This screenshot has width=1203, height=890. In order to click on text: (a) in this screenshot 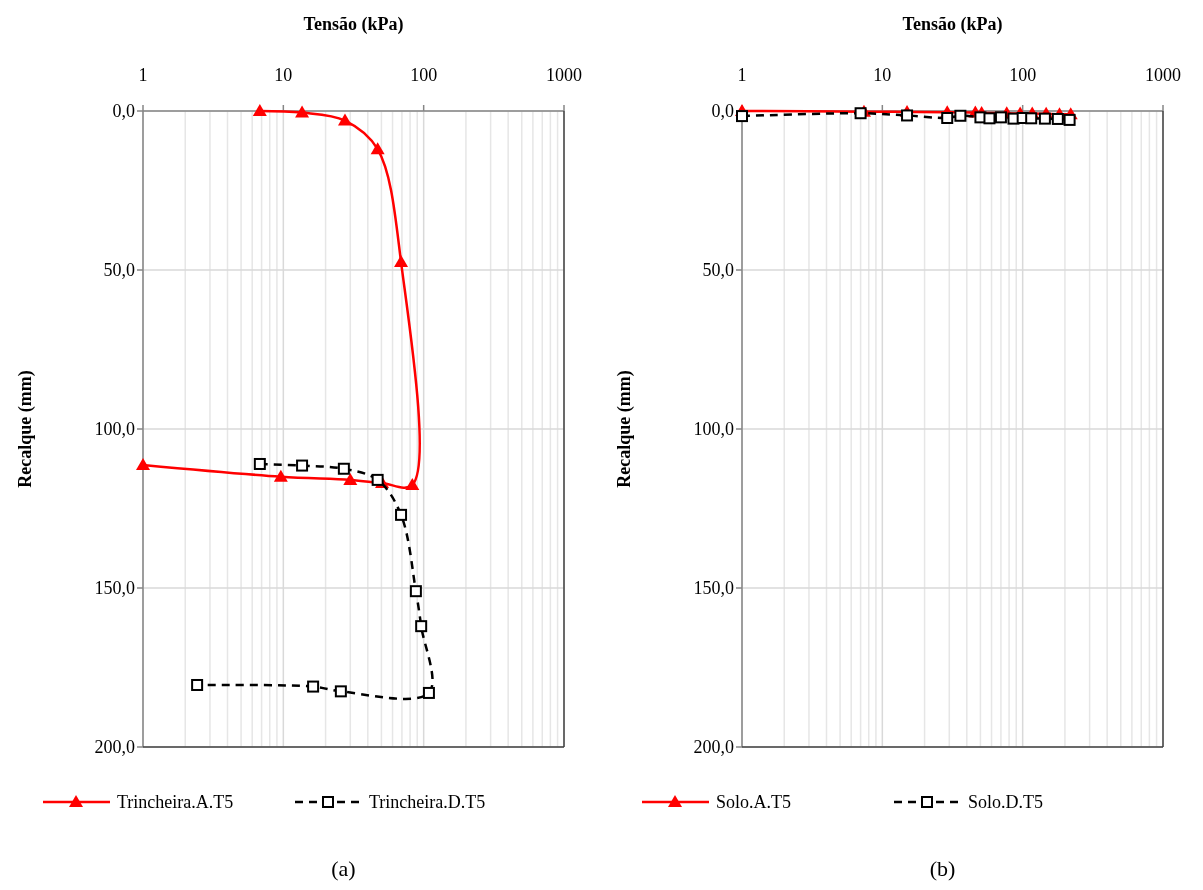, I will do `click(343, 868)`.